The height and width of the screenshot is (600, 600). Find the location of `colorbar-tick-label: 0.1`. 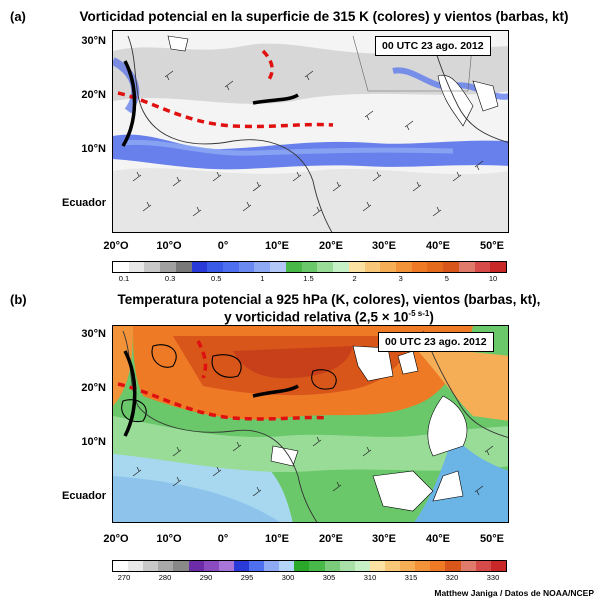

colorbar-tick-label: 0.1 is located at coordinates (124, 278).